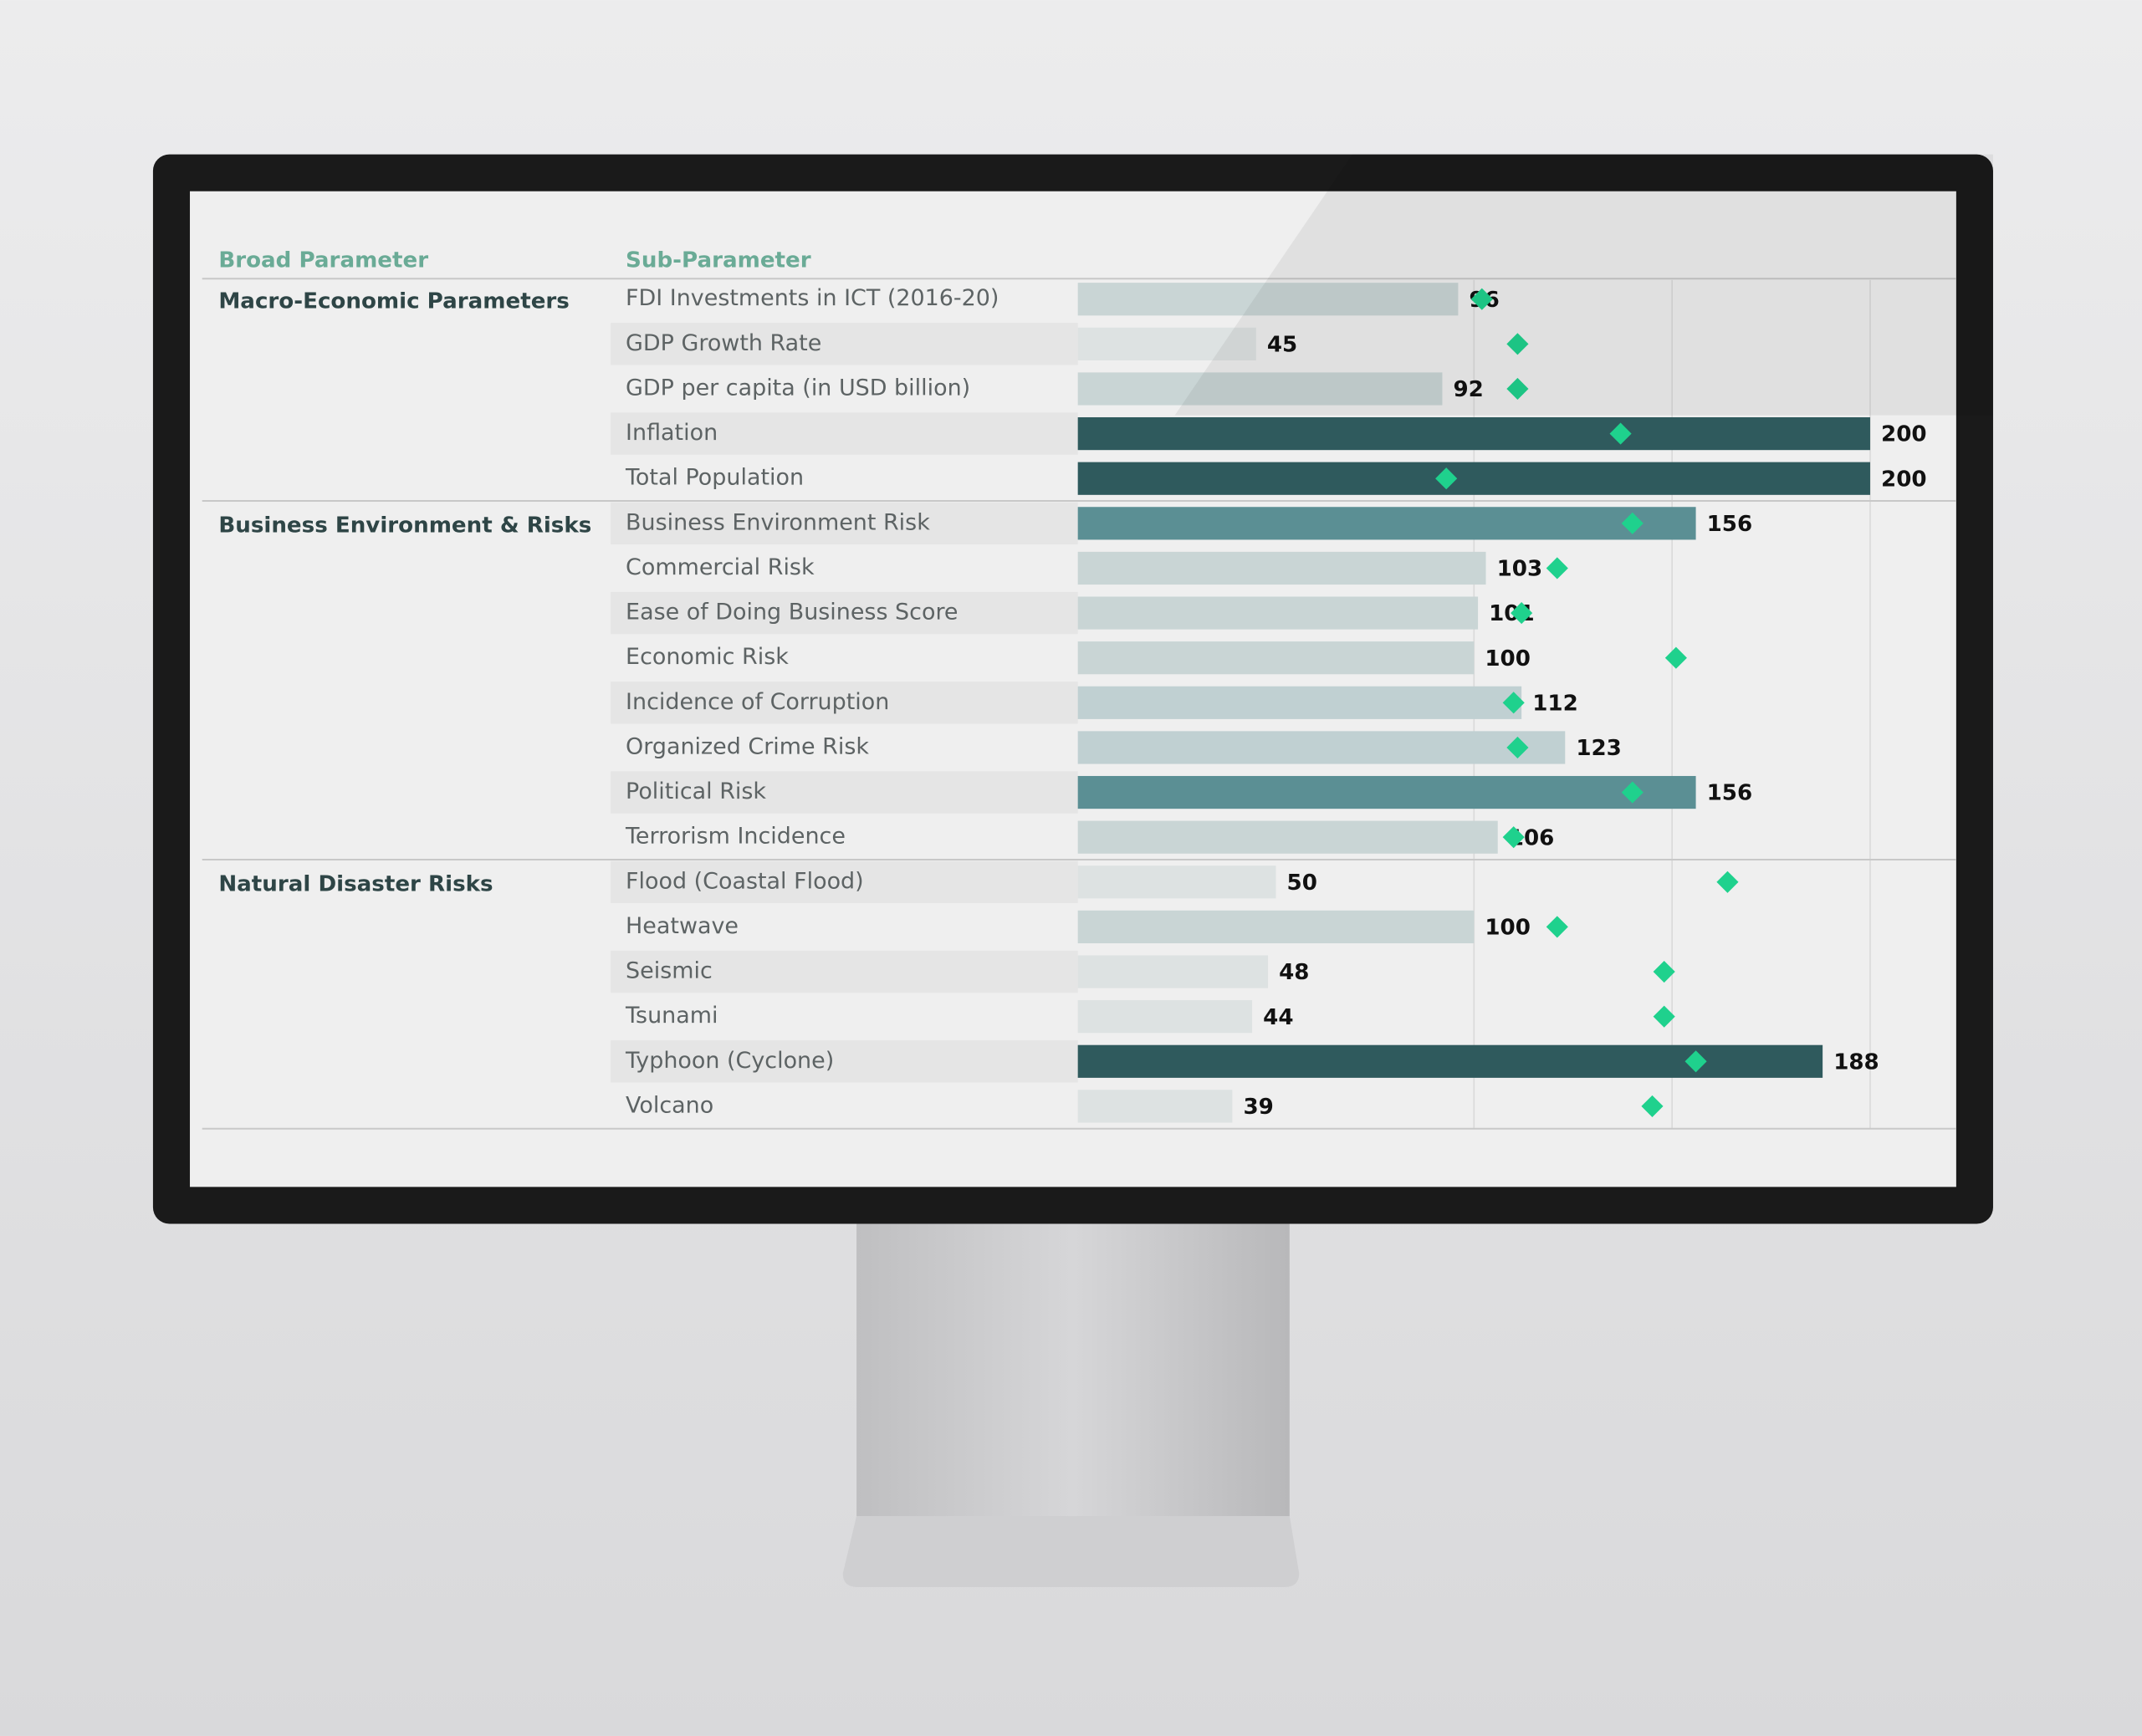 The width and height of the screenshot is (2142, 1736). Describe the element at coordinates (1583, 285) in the screenshot. I see `glare` at that location.